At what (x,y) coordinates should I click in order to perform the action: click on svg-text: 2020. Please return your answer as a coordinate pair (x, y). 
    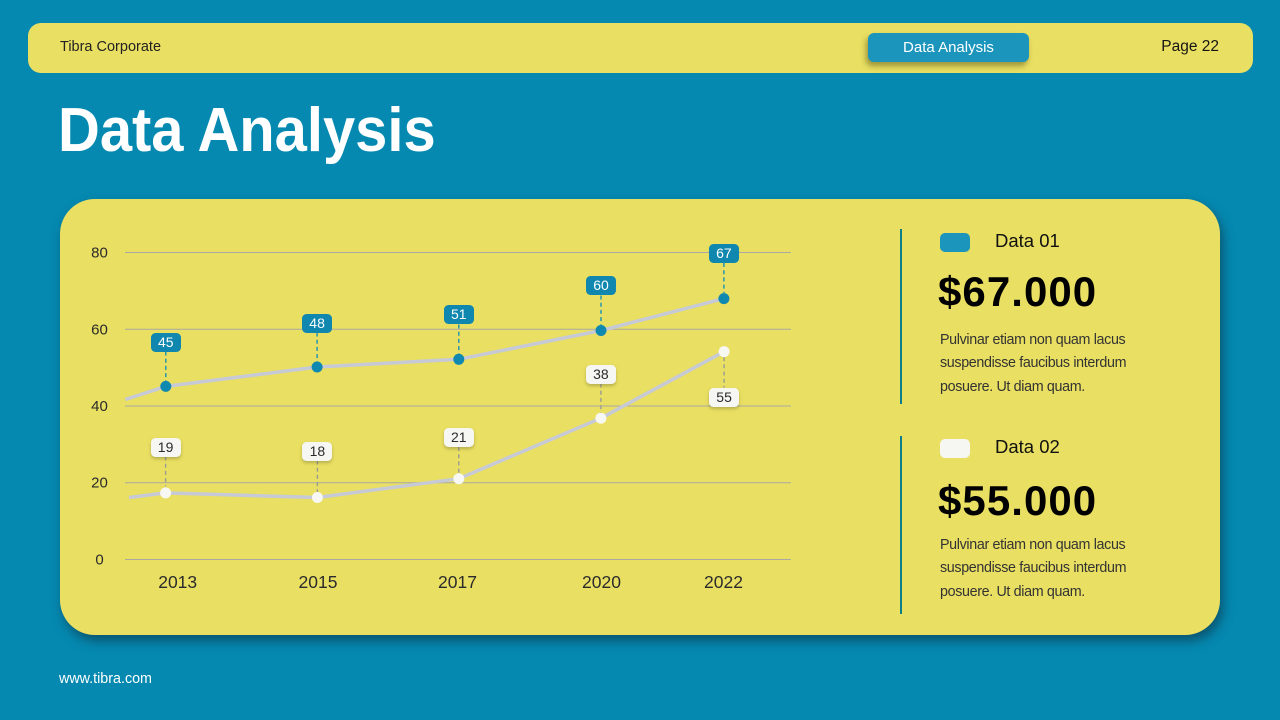
    Looking at the image, I should click on (601, 582).